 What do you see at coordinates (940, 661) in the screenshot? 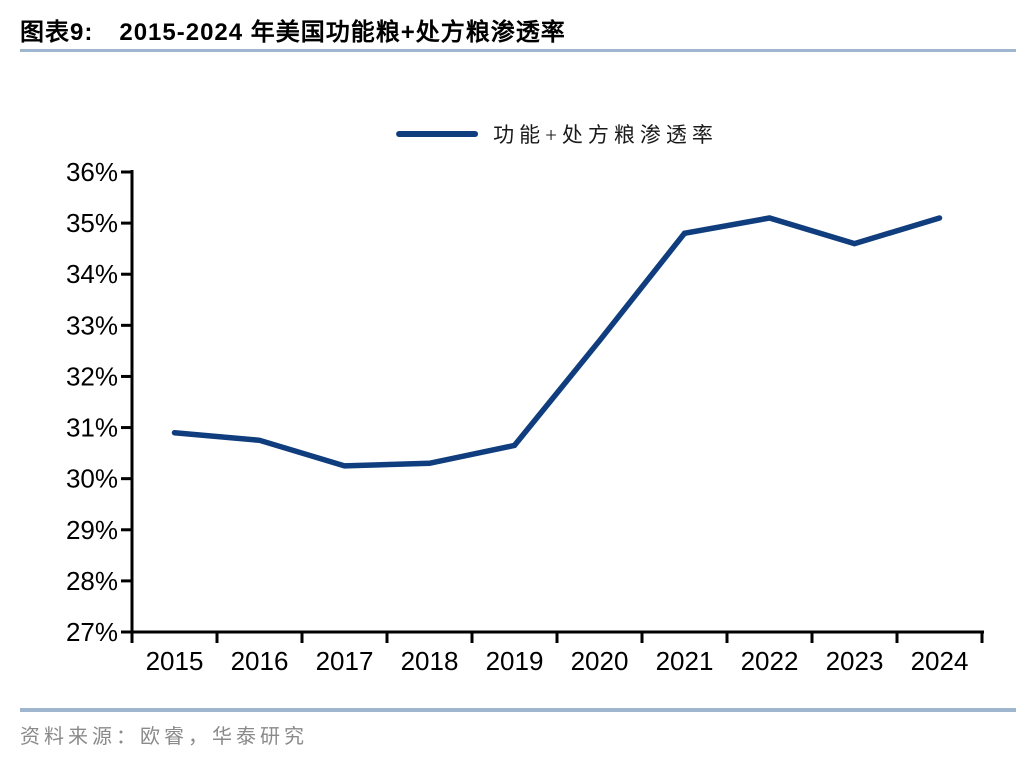
I see `x-axis-tick-label: 2024` at bounding box center [940, 661].